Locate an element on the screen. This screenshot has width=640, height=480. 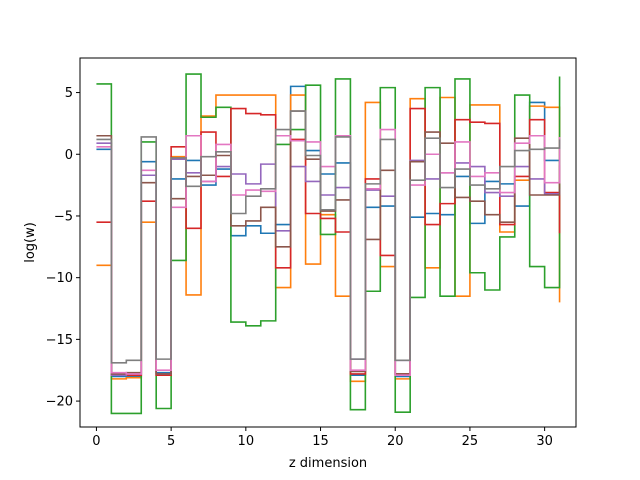
x-tick-label: 25 is located at coordinates (470, 441).